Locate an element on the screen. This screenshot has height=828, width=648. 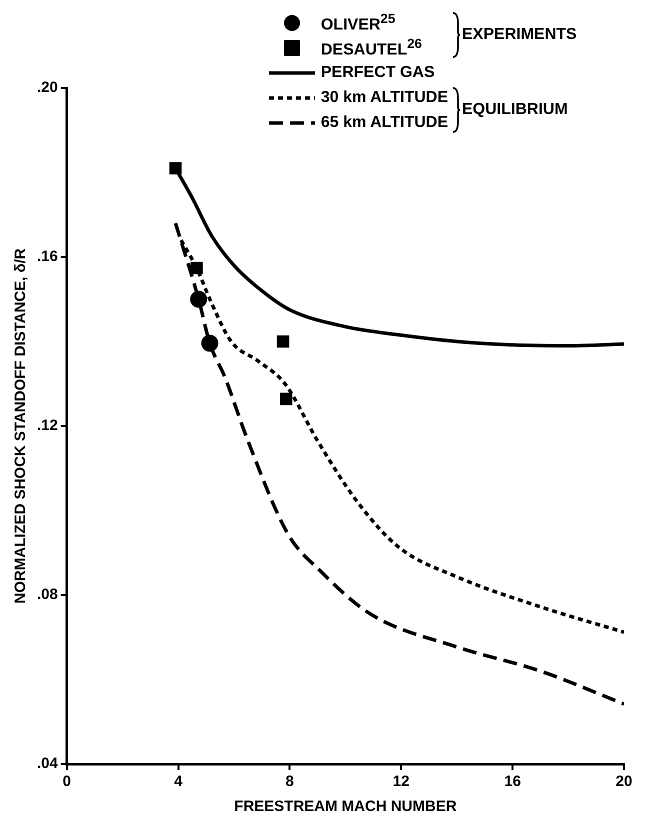
x-tick-label: 4 is located at coordinates (179, 781).